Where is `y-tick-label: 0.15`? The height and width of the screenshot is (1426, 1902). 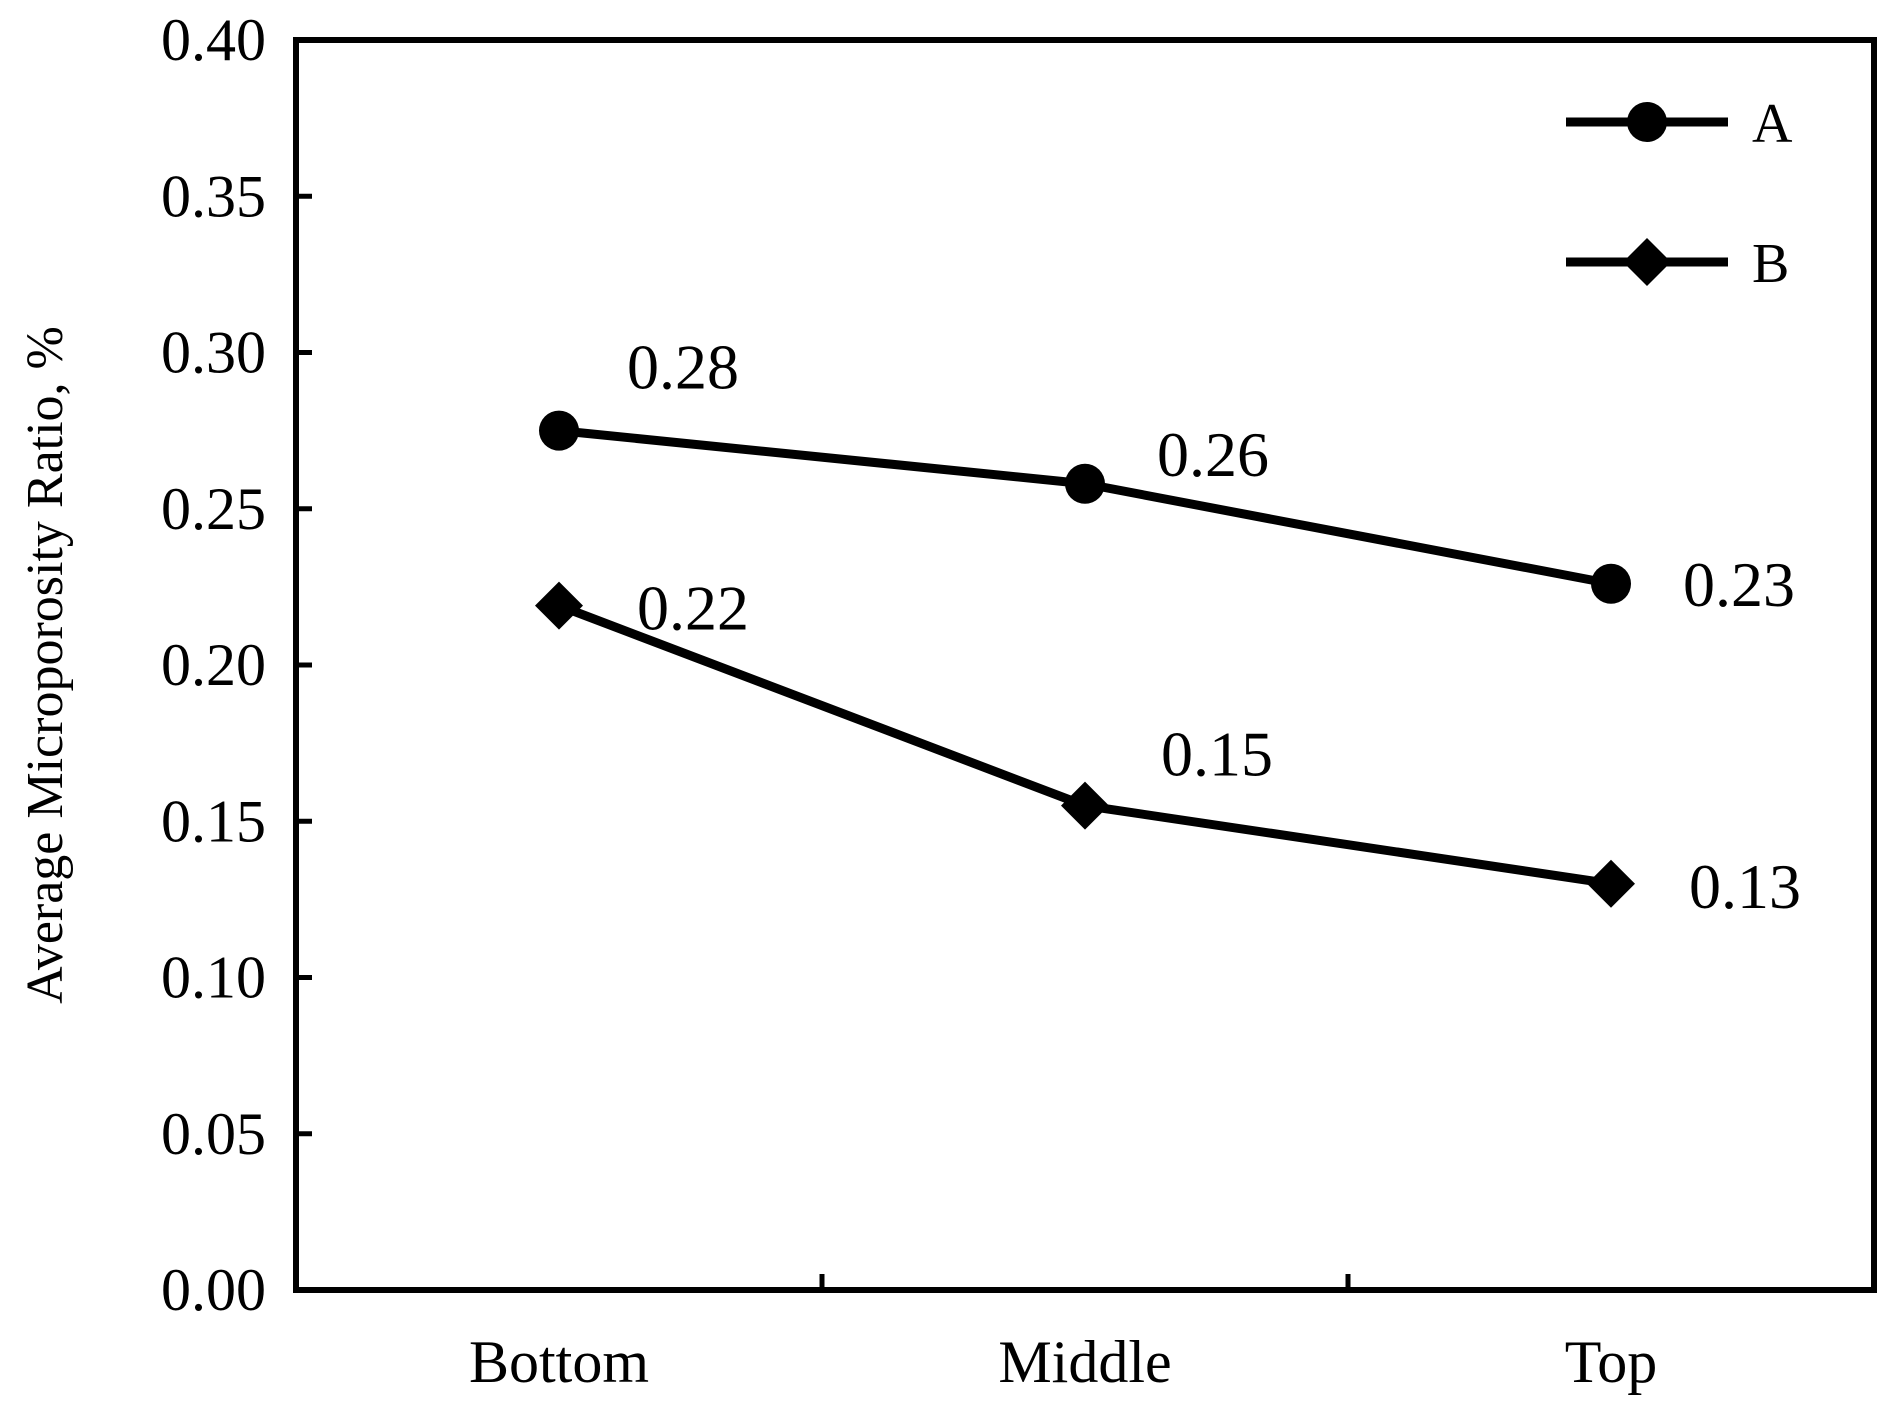
y-tick-label: 0.15 is located at coordinates (213, 821).